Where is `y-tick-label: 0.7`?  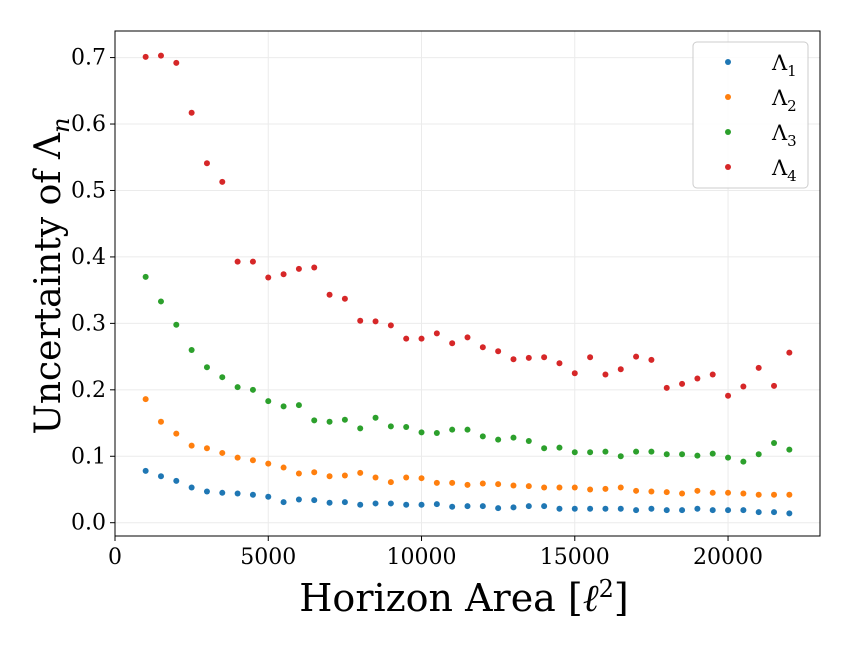
y-tick-label: 0.7 is located at coordinates (88, 58).